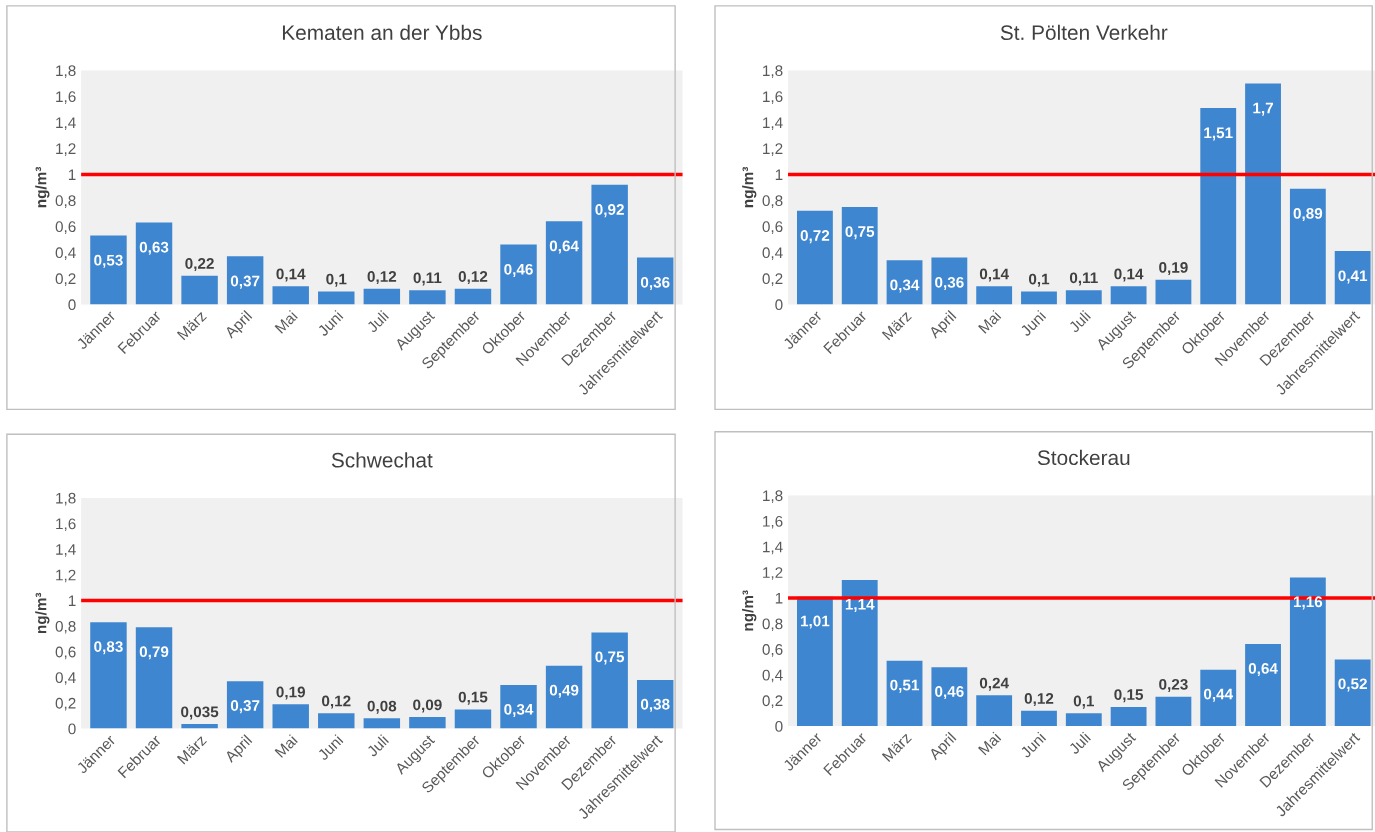  Describe the element at coordinates (1218, 134) in the screenshot. I see `data-label: 1,51` at that location.